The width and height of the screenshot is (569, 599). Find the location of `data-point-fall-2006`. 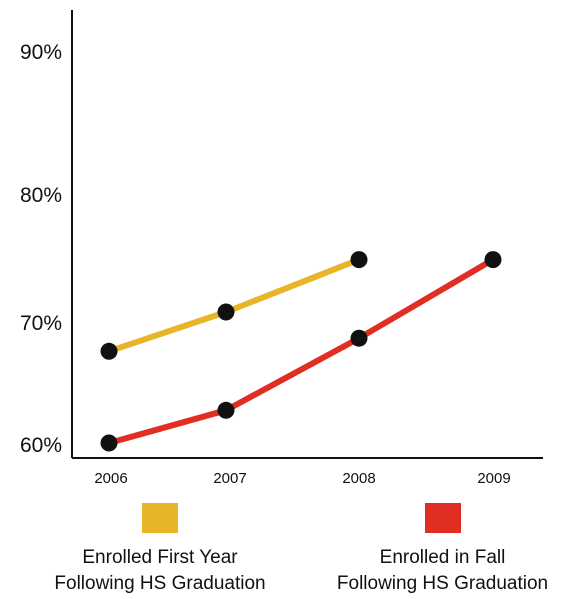

data-point-fall-2006 is located at coordinates (109, 443).